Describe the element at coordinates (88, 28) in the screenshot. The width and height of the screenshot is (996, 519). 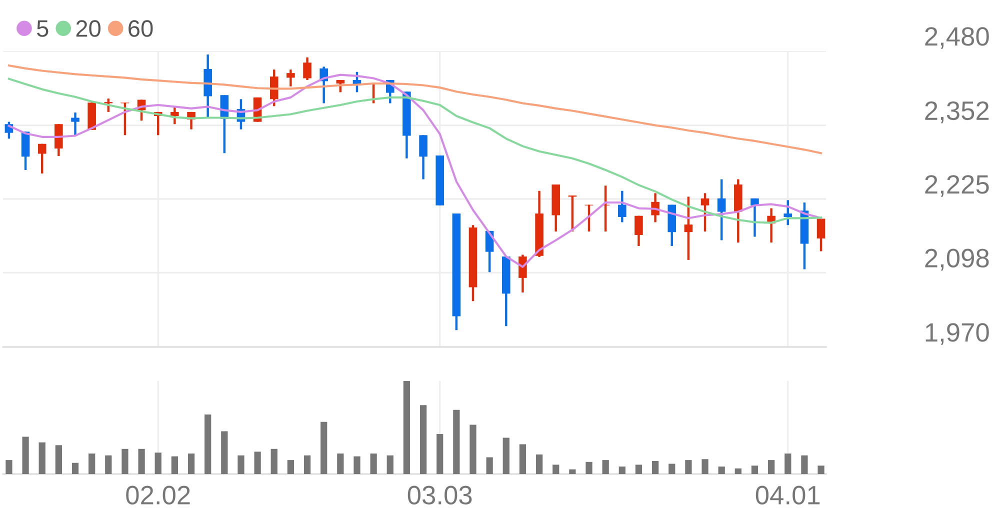
I see `legend-label: 20` at that location.